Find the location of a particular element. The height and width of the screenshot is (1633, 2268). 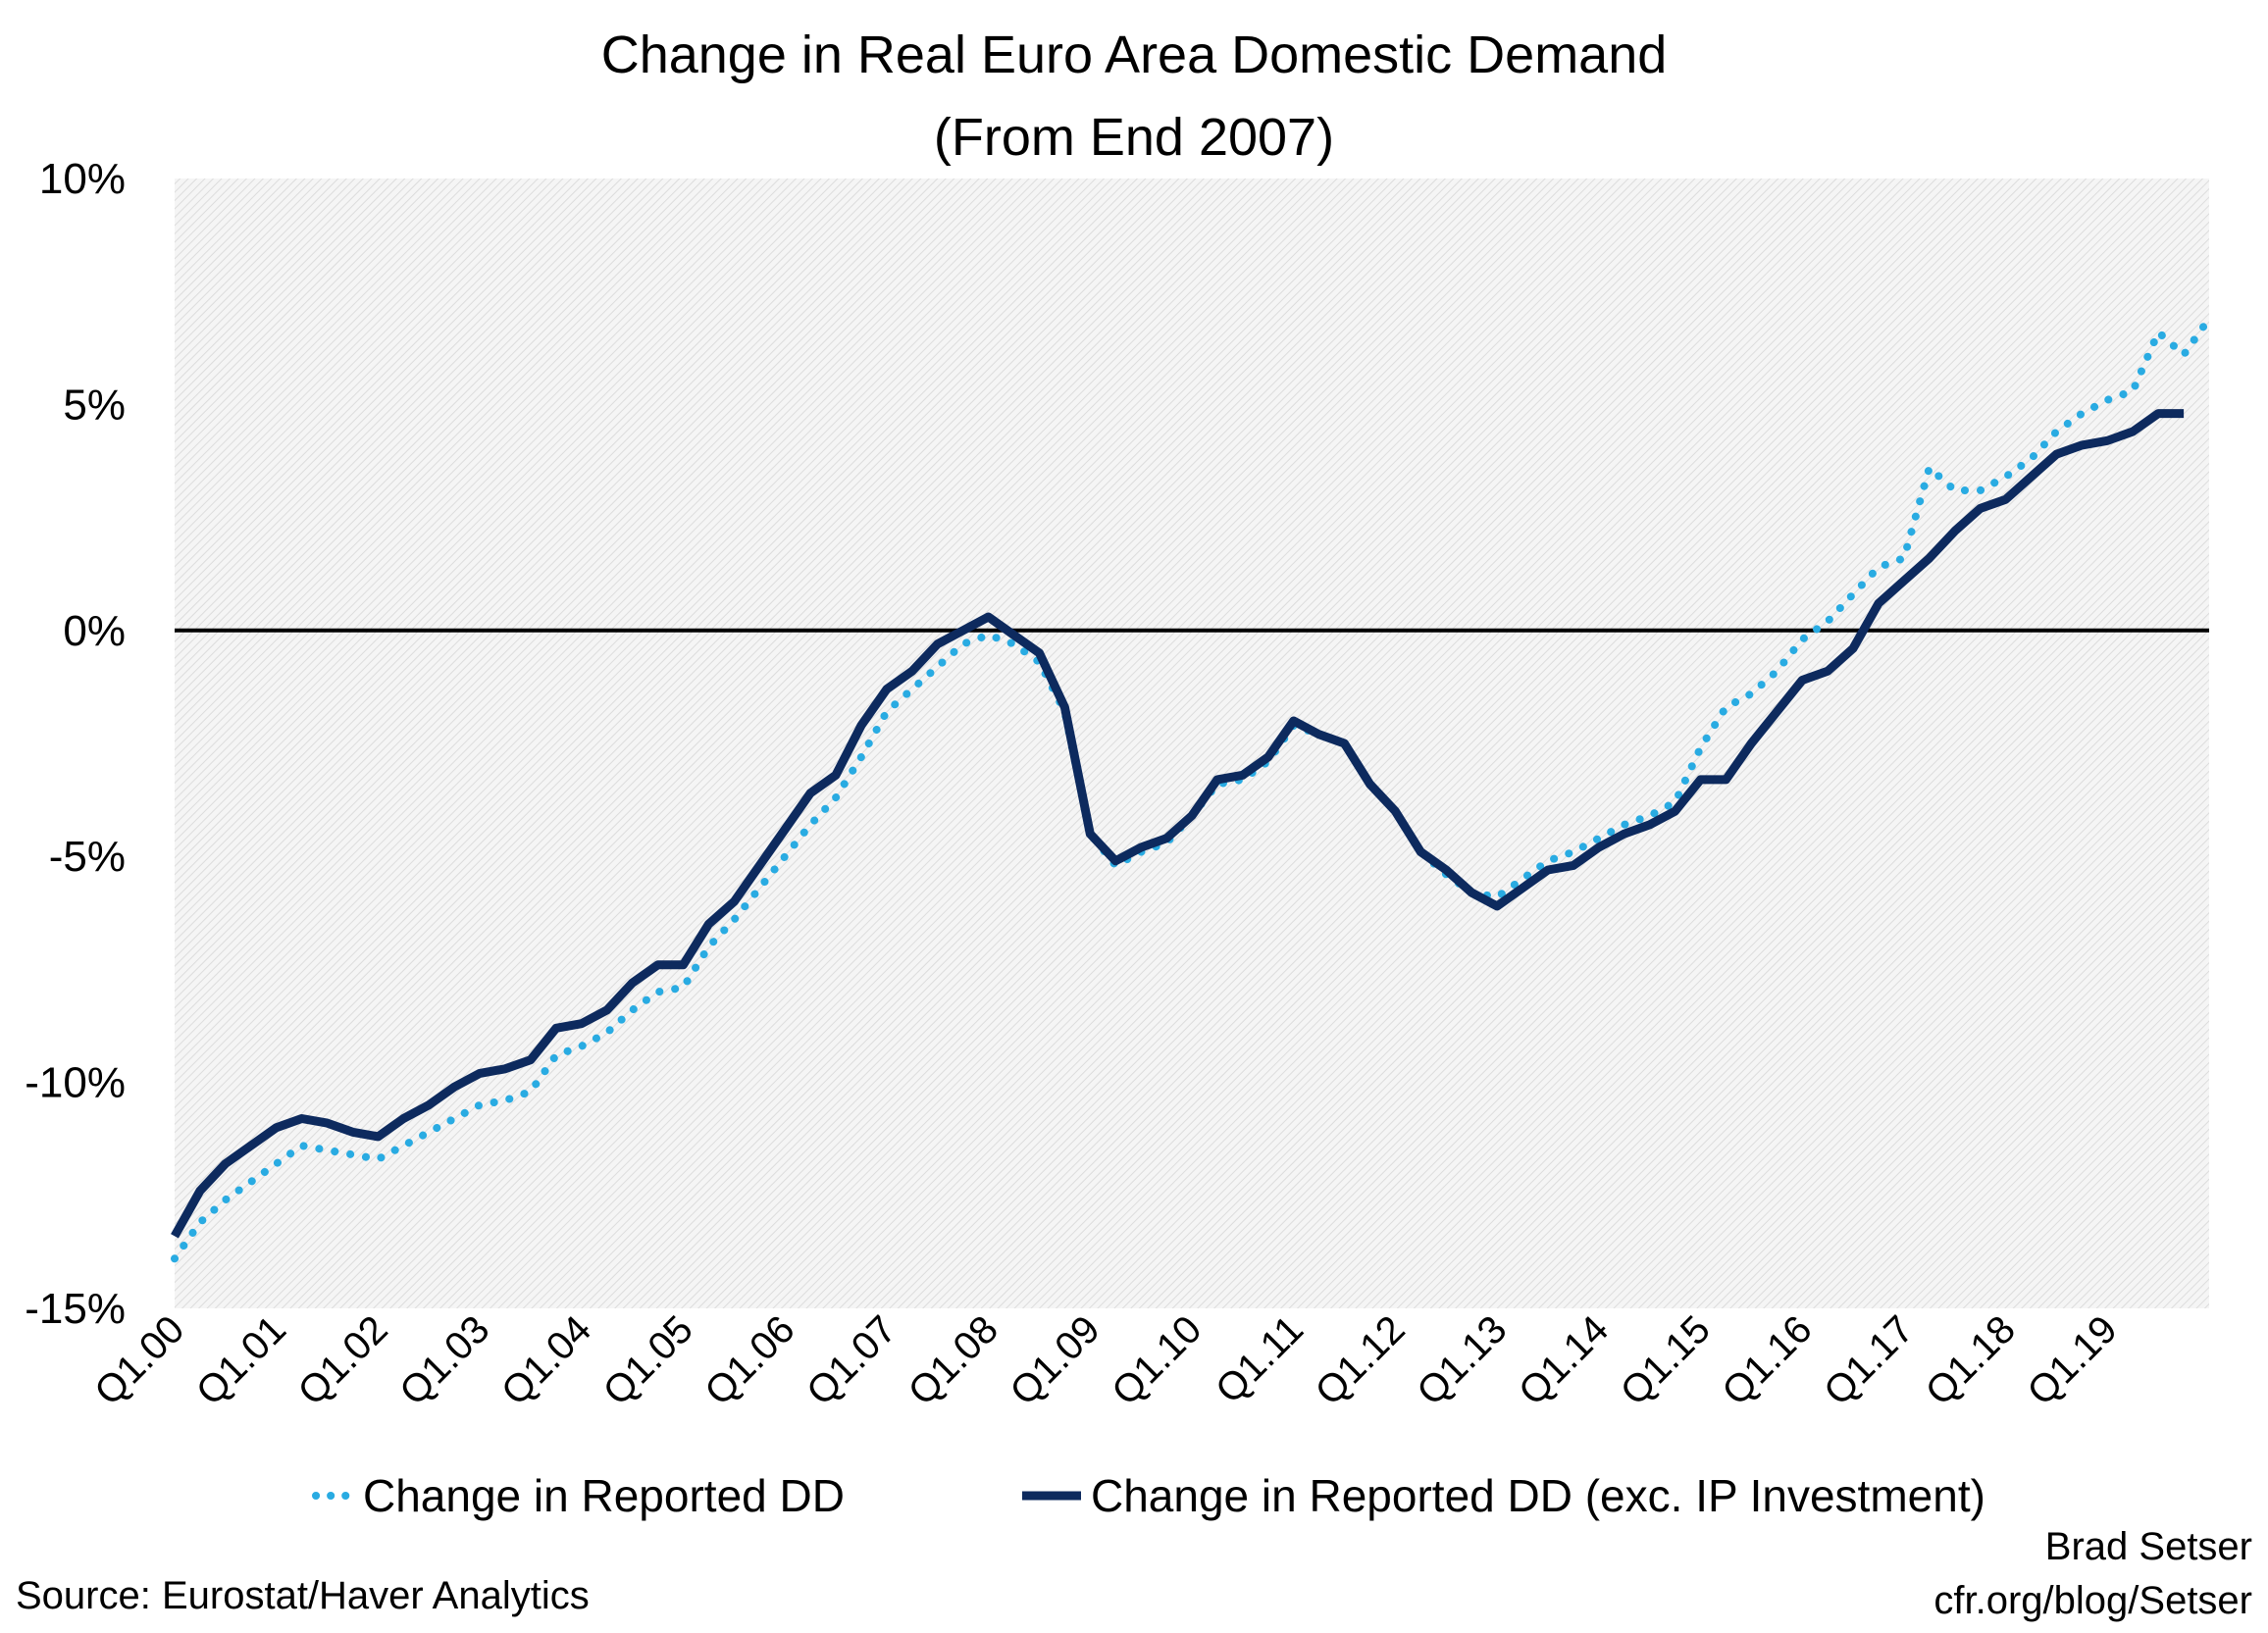

y-tick-label: -15% is located at coordinates (76, 1309).